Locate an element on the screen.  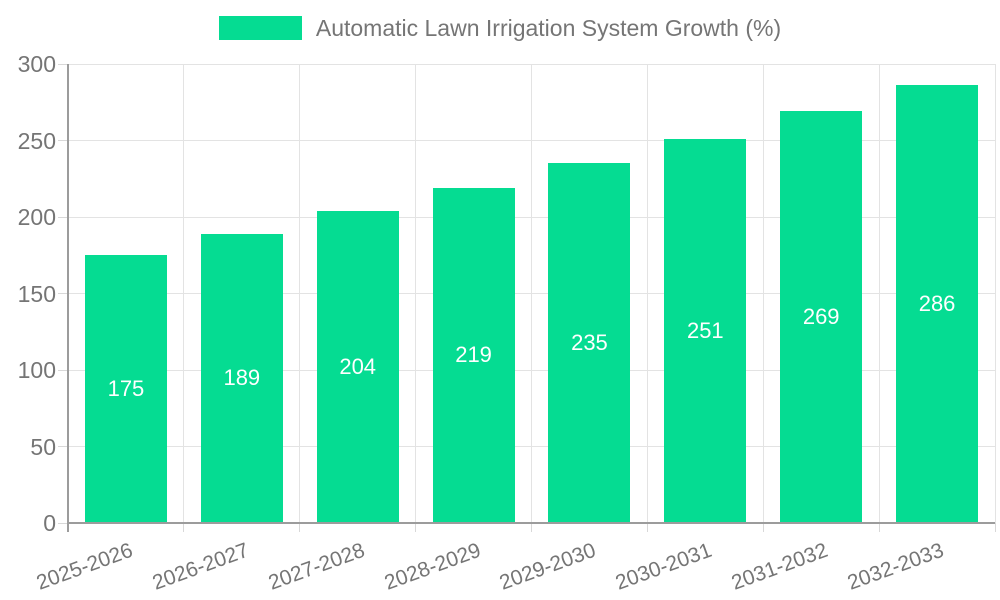
bar-value-label: 219 is located at coordinates (473, 355).